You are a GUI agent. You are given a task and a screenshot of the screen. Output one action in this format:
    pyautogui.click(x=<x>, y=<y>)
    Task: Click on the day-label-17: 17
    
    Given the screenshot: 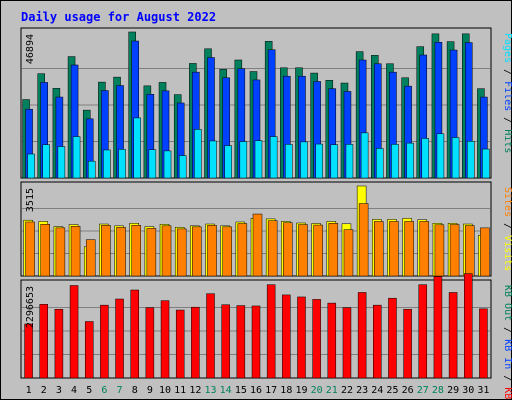 What is the action you would take?
    pyautogui.click(x=271, y=390)
    